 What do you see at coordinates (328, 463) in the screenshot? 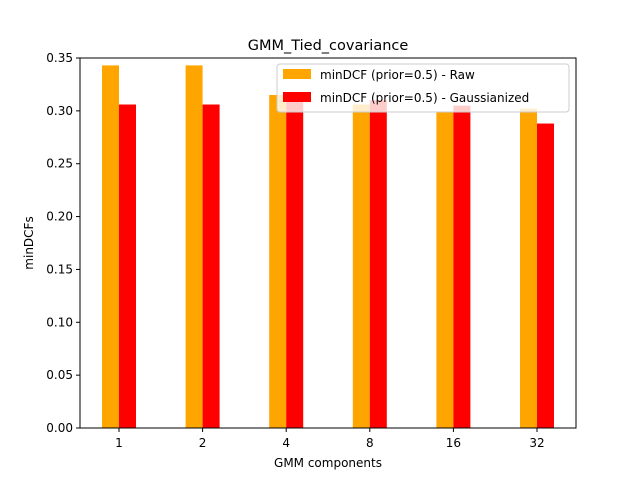
I see `x-axis-label: GMM components` at bounding box center [328, 463].